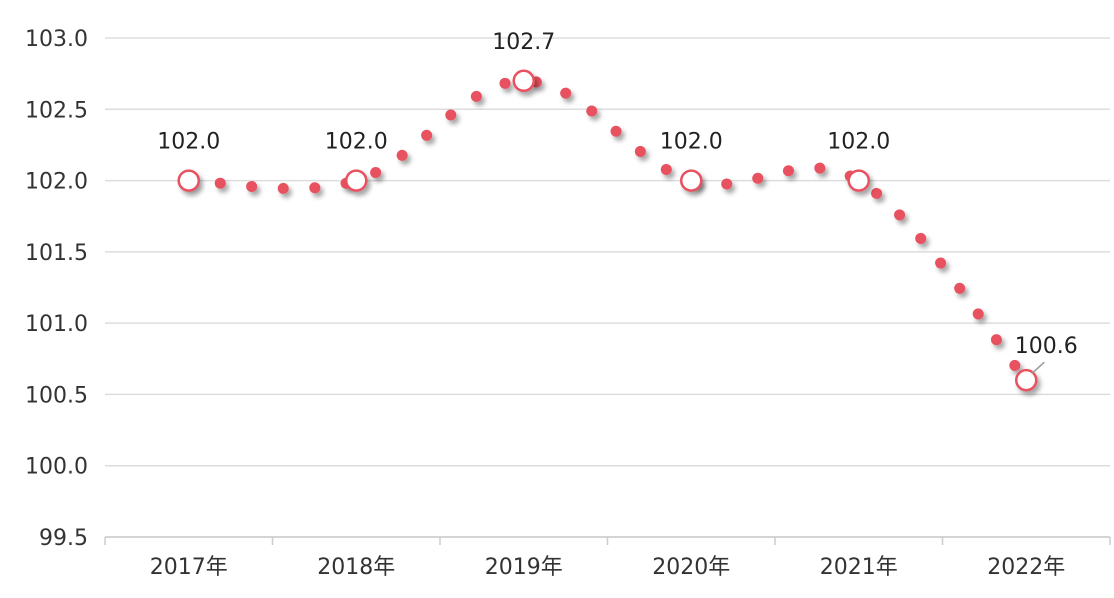  What do you see at coordinates (56, 324) in the screenshot?
I see `y-tick-label: 101.0` at bounding box center [56, 324].